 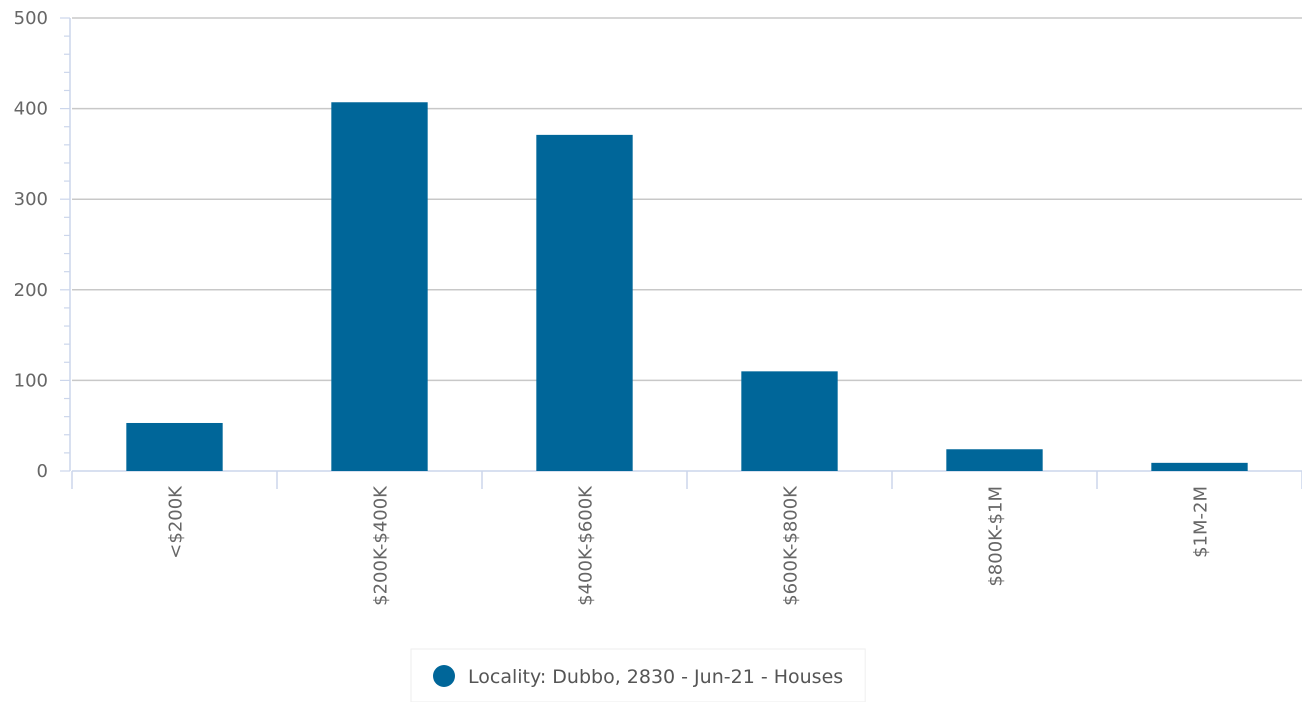 I want to click on y-tick-label: 400, so click(x=31, y=109).